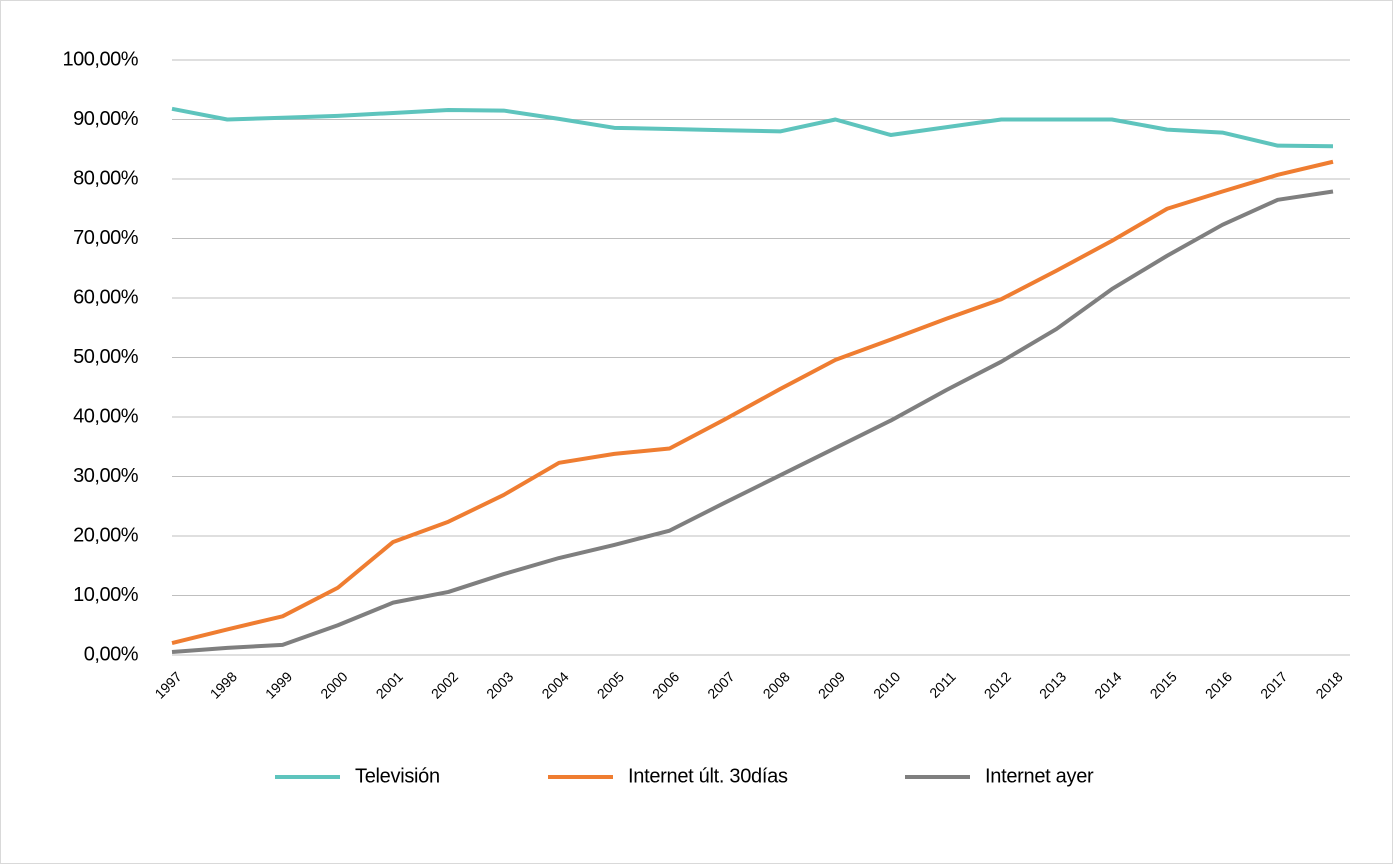 This screenshot has width=1393, height=864. What do you see at coordinates (106, 178) in the screenshot?
I see `y-tick-label: 80,00%` at bounding box center [106, 178].